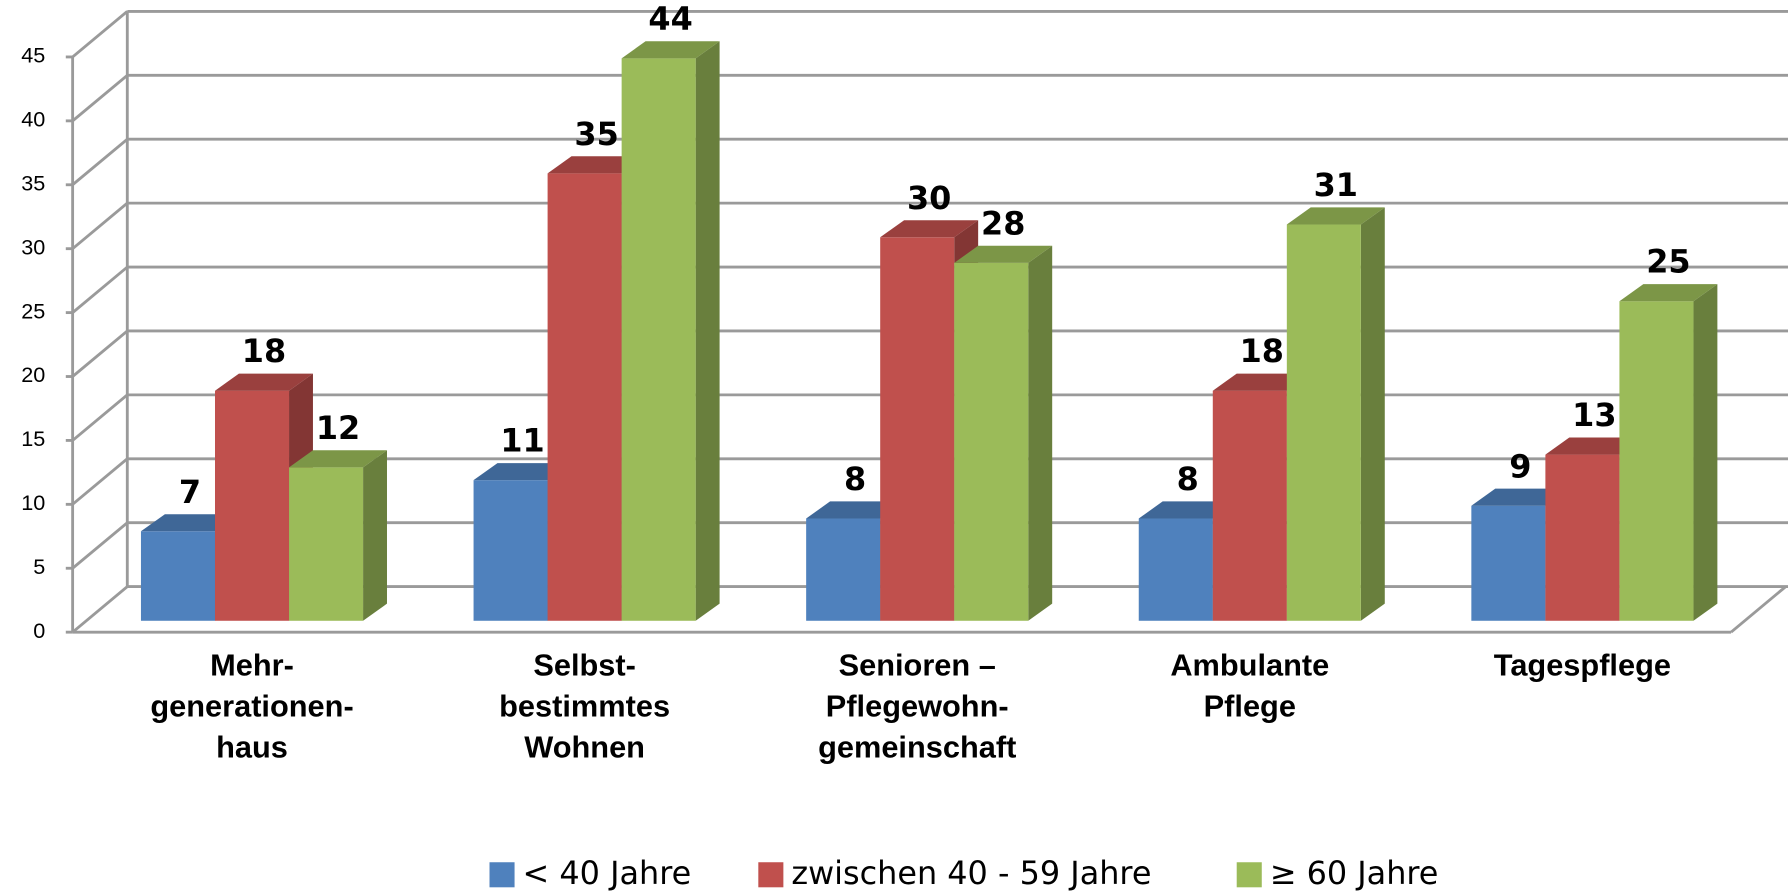 Image resolution: width=1790 pixels, height=893 pixels. Describe the element at coordinates (33, 55) in the screenshot. I see `y-tick-label: 45` at that location.